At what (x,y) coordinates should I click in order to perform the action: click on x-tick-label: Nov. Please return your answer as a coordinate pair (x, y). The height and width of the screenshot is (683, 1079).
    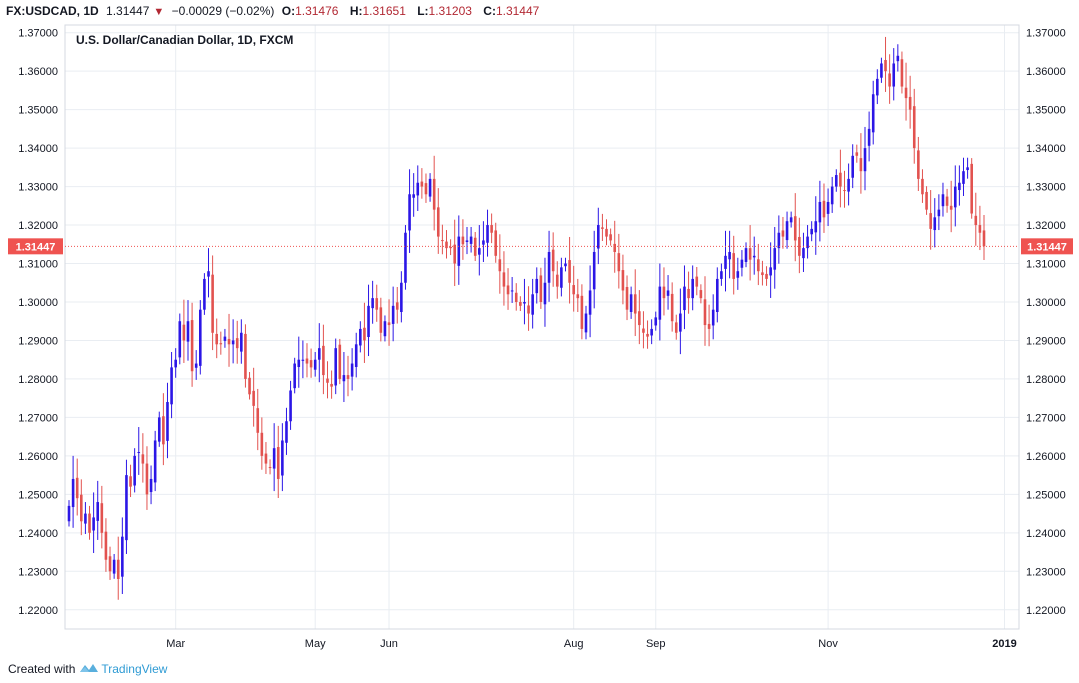
    Looking at the image, I should click on (828, 644).